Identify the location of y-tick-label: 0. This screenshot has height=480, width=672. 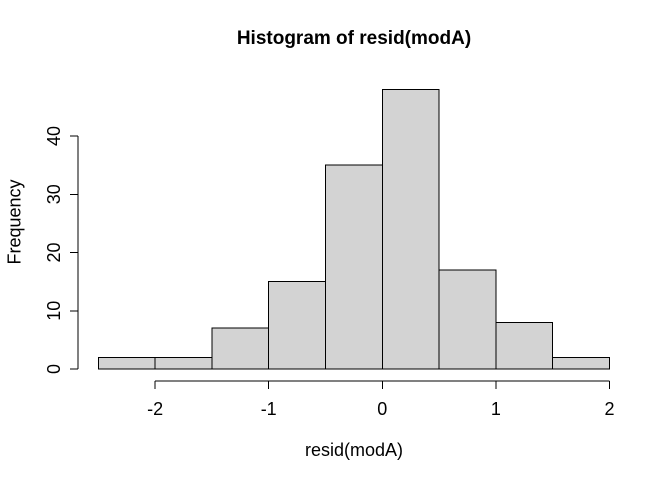
(54, 369).